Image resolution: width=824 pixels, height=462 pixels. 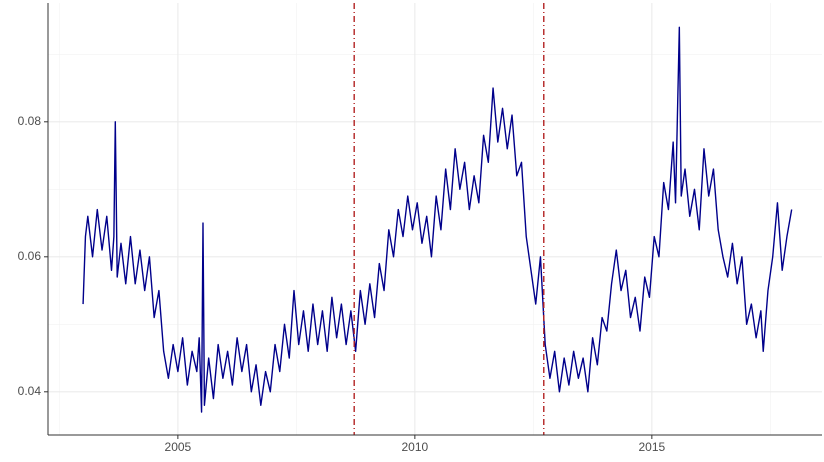 I want to click on y-tick-label: 0.08, so click(x=30, y=121).